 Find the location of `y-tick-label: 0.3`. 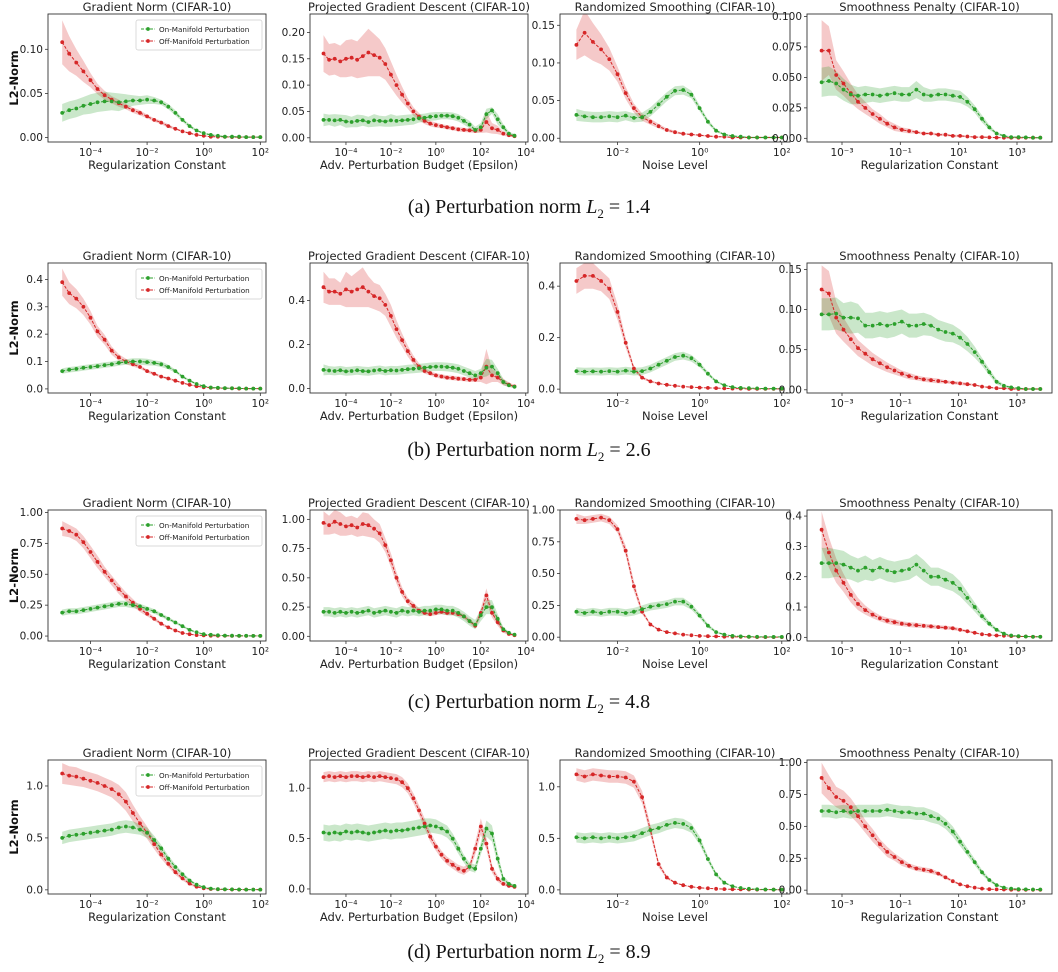

y-tick-label: 0.3 is located at coordinates (34, 307).